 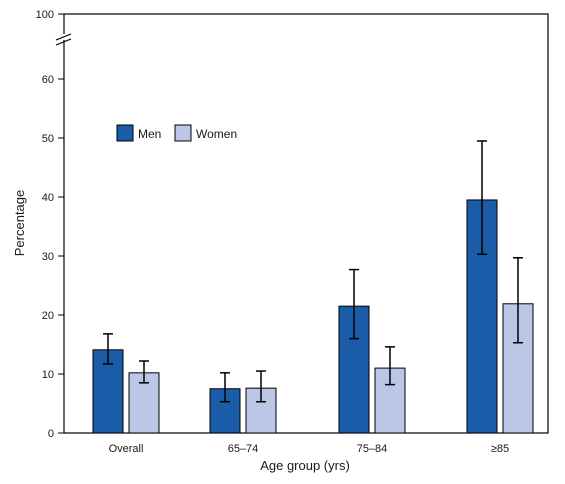 I want to click on legend: Men Women, so click(x=176, y=133).